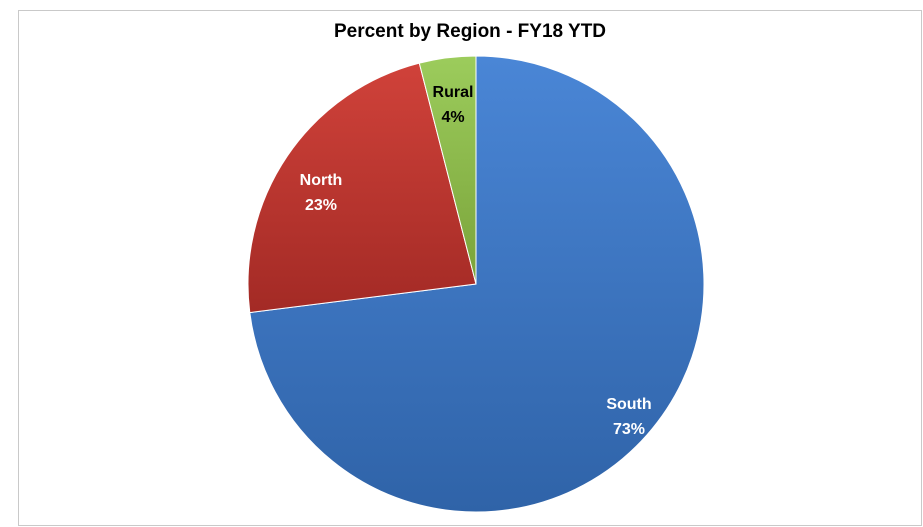 This screenshot has width=923, height=527. Describe the element at coordinates (453, 92) in the screenshot. I see `slice-label-name-rural: Rural` at that location.